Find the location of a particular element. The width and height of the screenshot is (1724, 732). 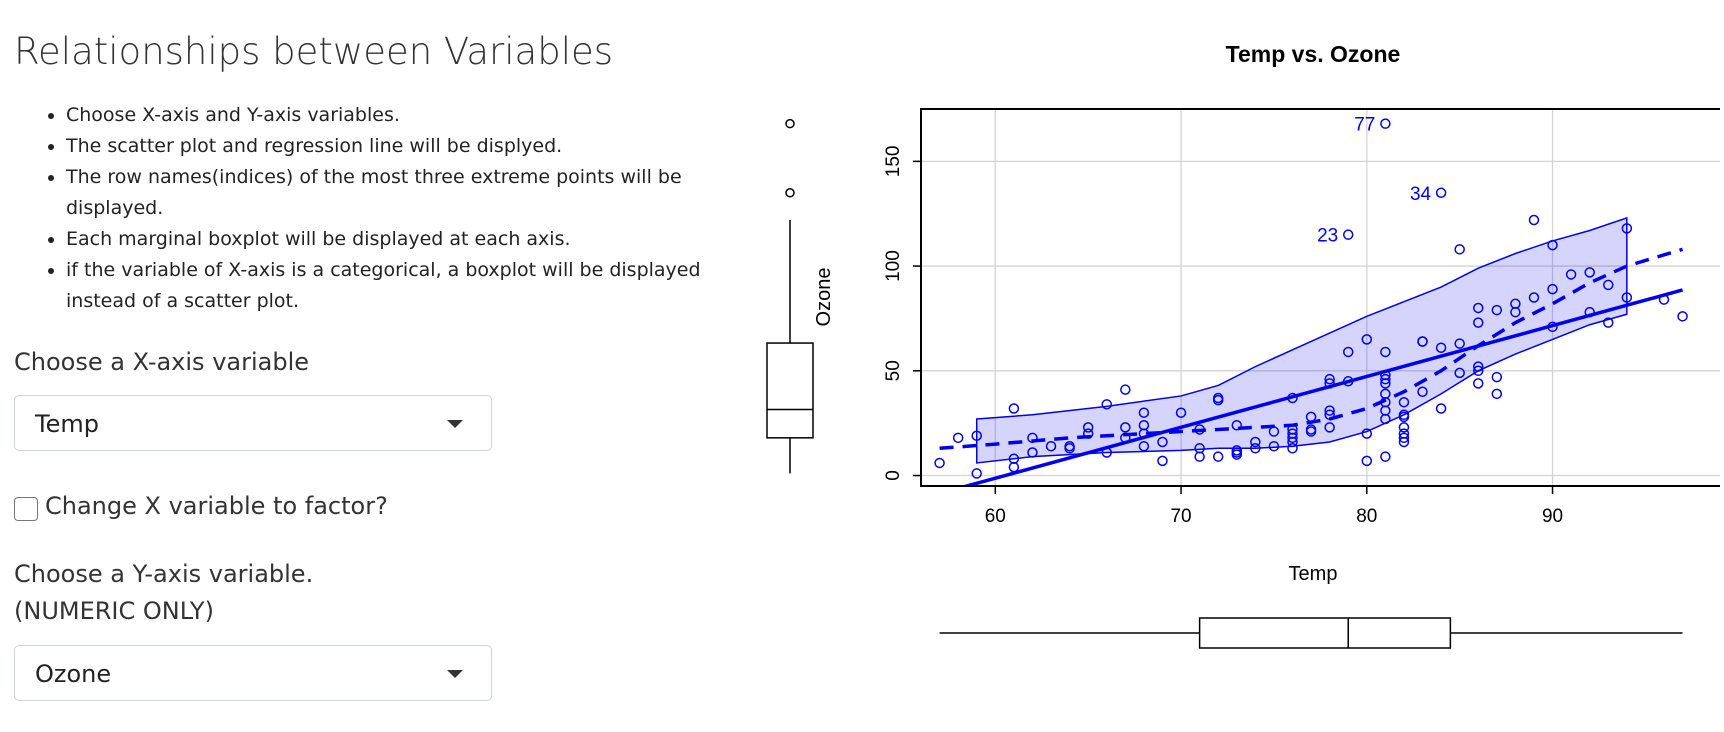

x-tick-label: 80 is located at coordinates (1366, 516).